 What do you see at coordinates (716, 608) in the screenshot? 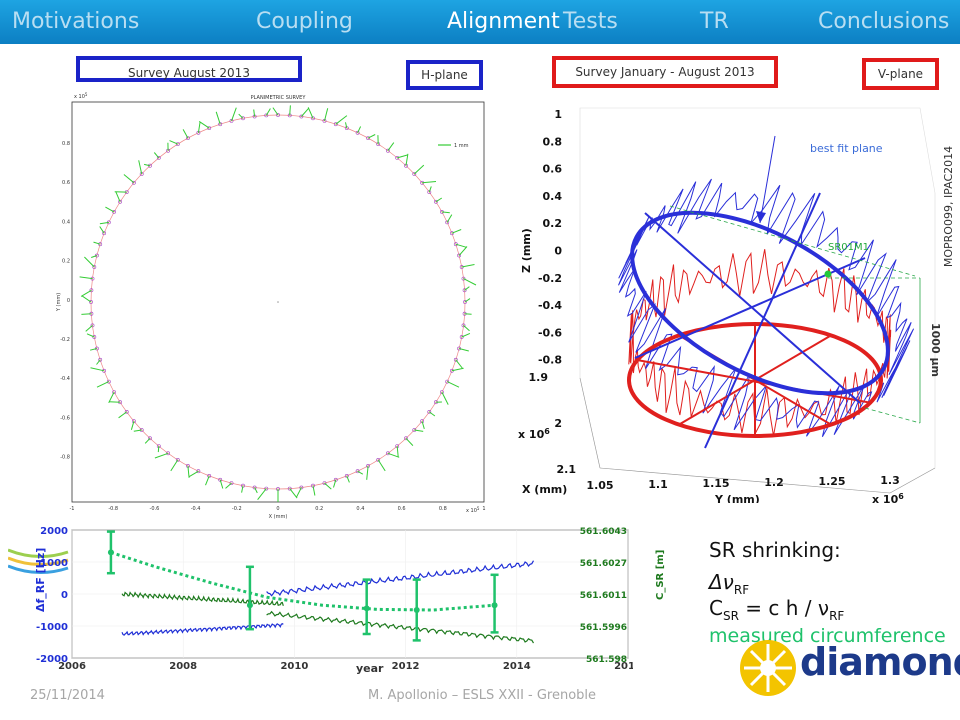
I see `formula-c: C` at bounding box center [716, 608].